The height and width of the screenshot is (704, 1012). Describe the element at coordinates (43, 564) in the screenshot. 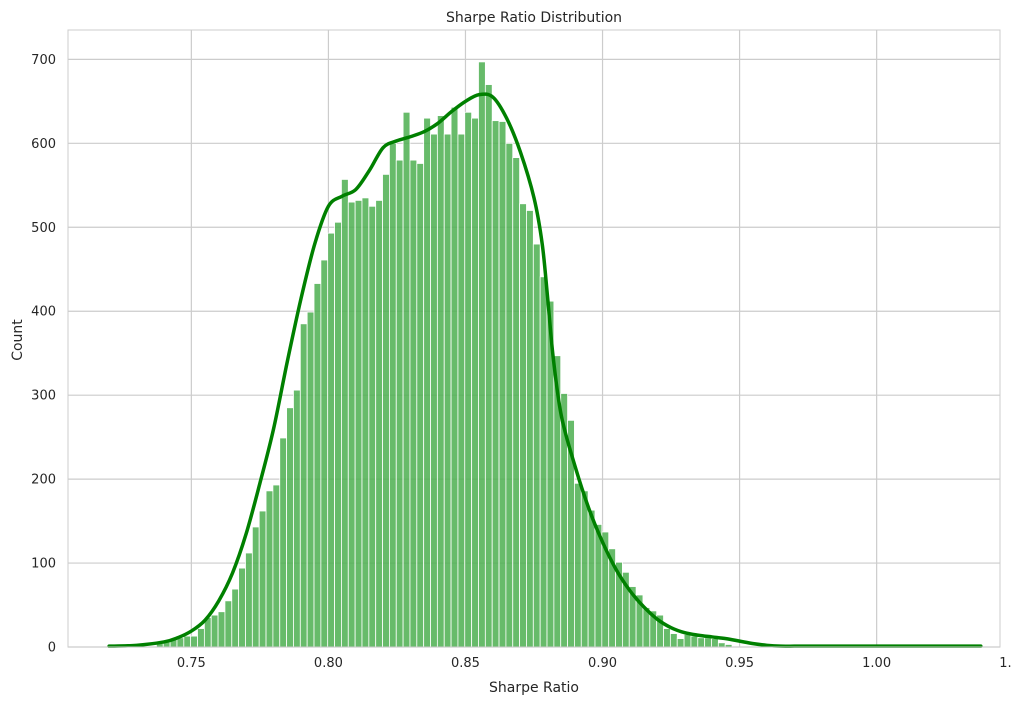

I see `y-tick-label: 100` at that location.